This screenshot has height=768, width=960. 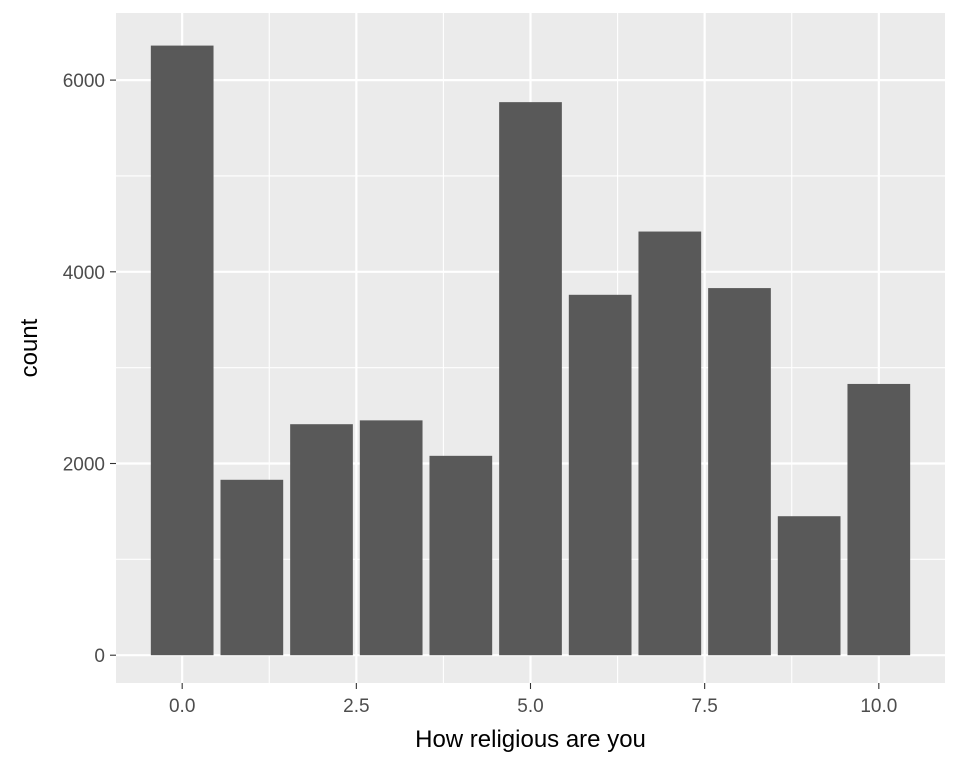 What do you see at coordinates (356, 706) in the screenshot?
I see `x-tick-label: 2.5` at bounding box center [356, 706].